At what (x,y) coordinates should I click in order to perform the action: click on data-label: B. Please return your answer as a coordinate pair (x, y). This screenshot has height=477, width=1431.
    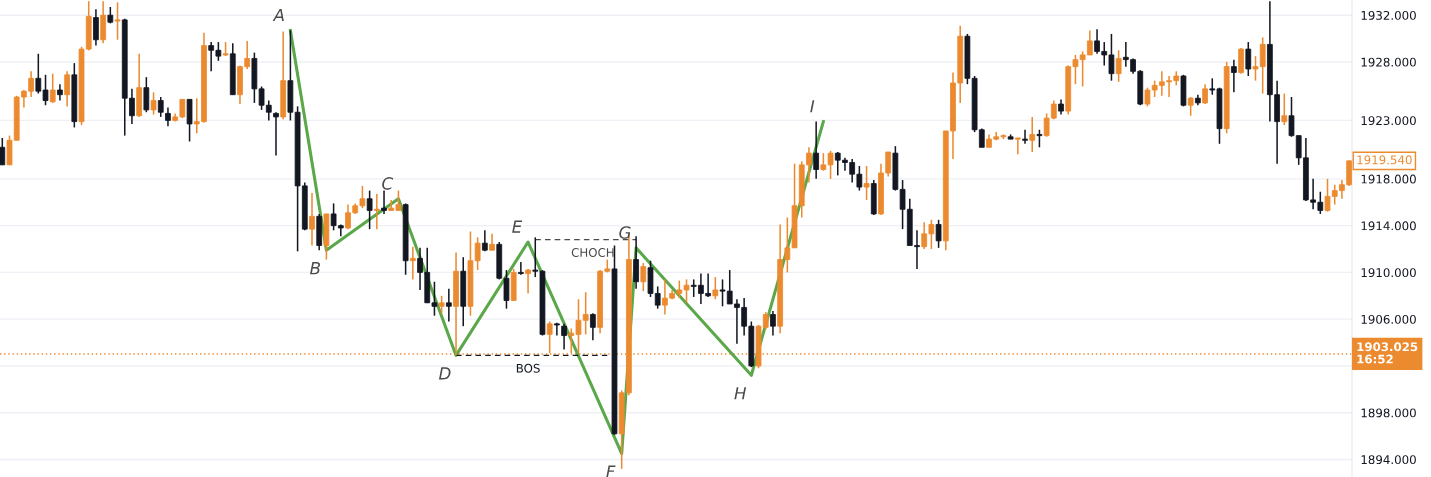
    Looking at the image, I should click on (315, 268).